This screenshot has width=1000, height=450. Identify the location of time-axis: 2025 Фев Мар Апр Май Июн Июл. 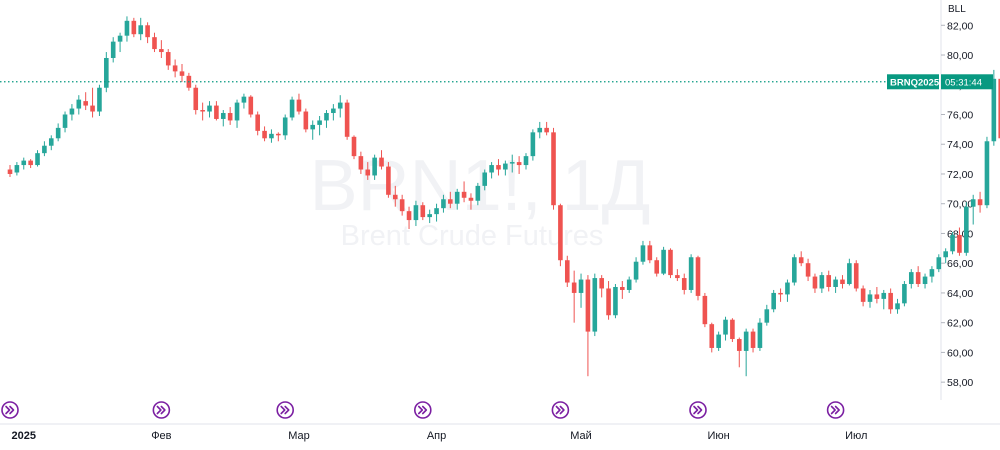
(440, 436).